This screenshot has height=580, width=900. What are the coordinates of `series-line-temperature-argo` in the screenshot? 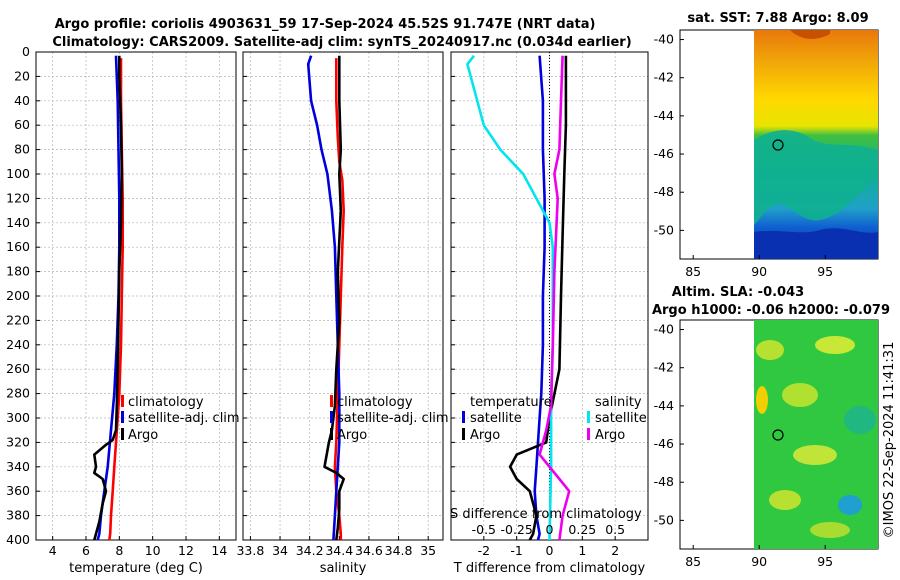 It's located at (538, 298).